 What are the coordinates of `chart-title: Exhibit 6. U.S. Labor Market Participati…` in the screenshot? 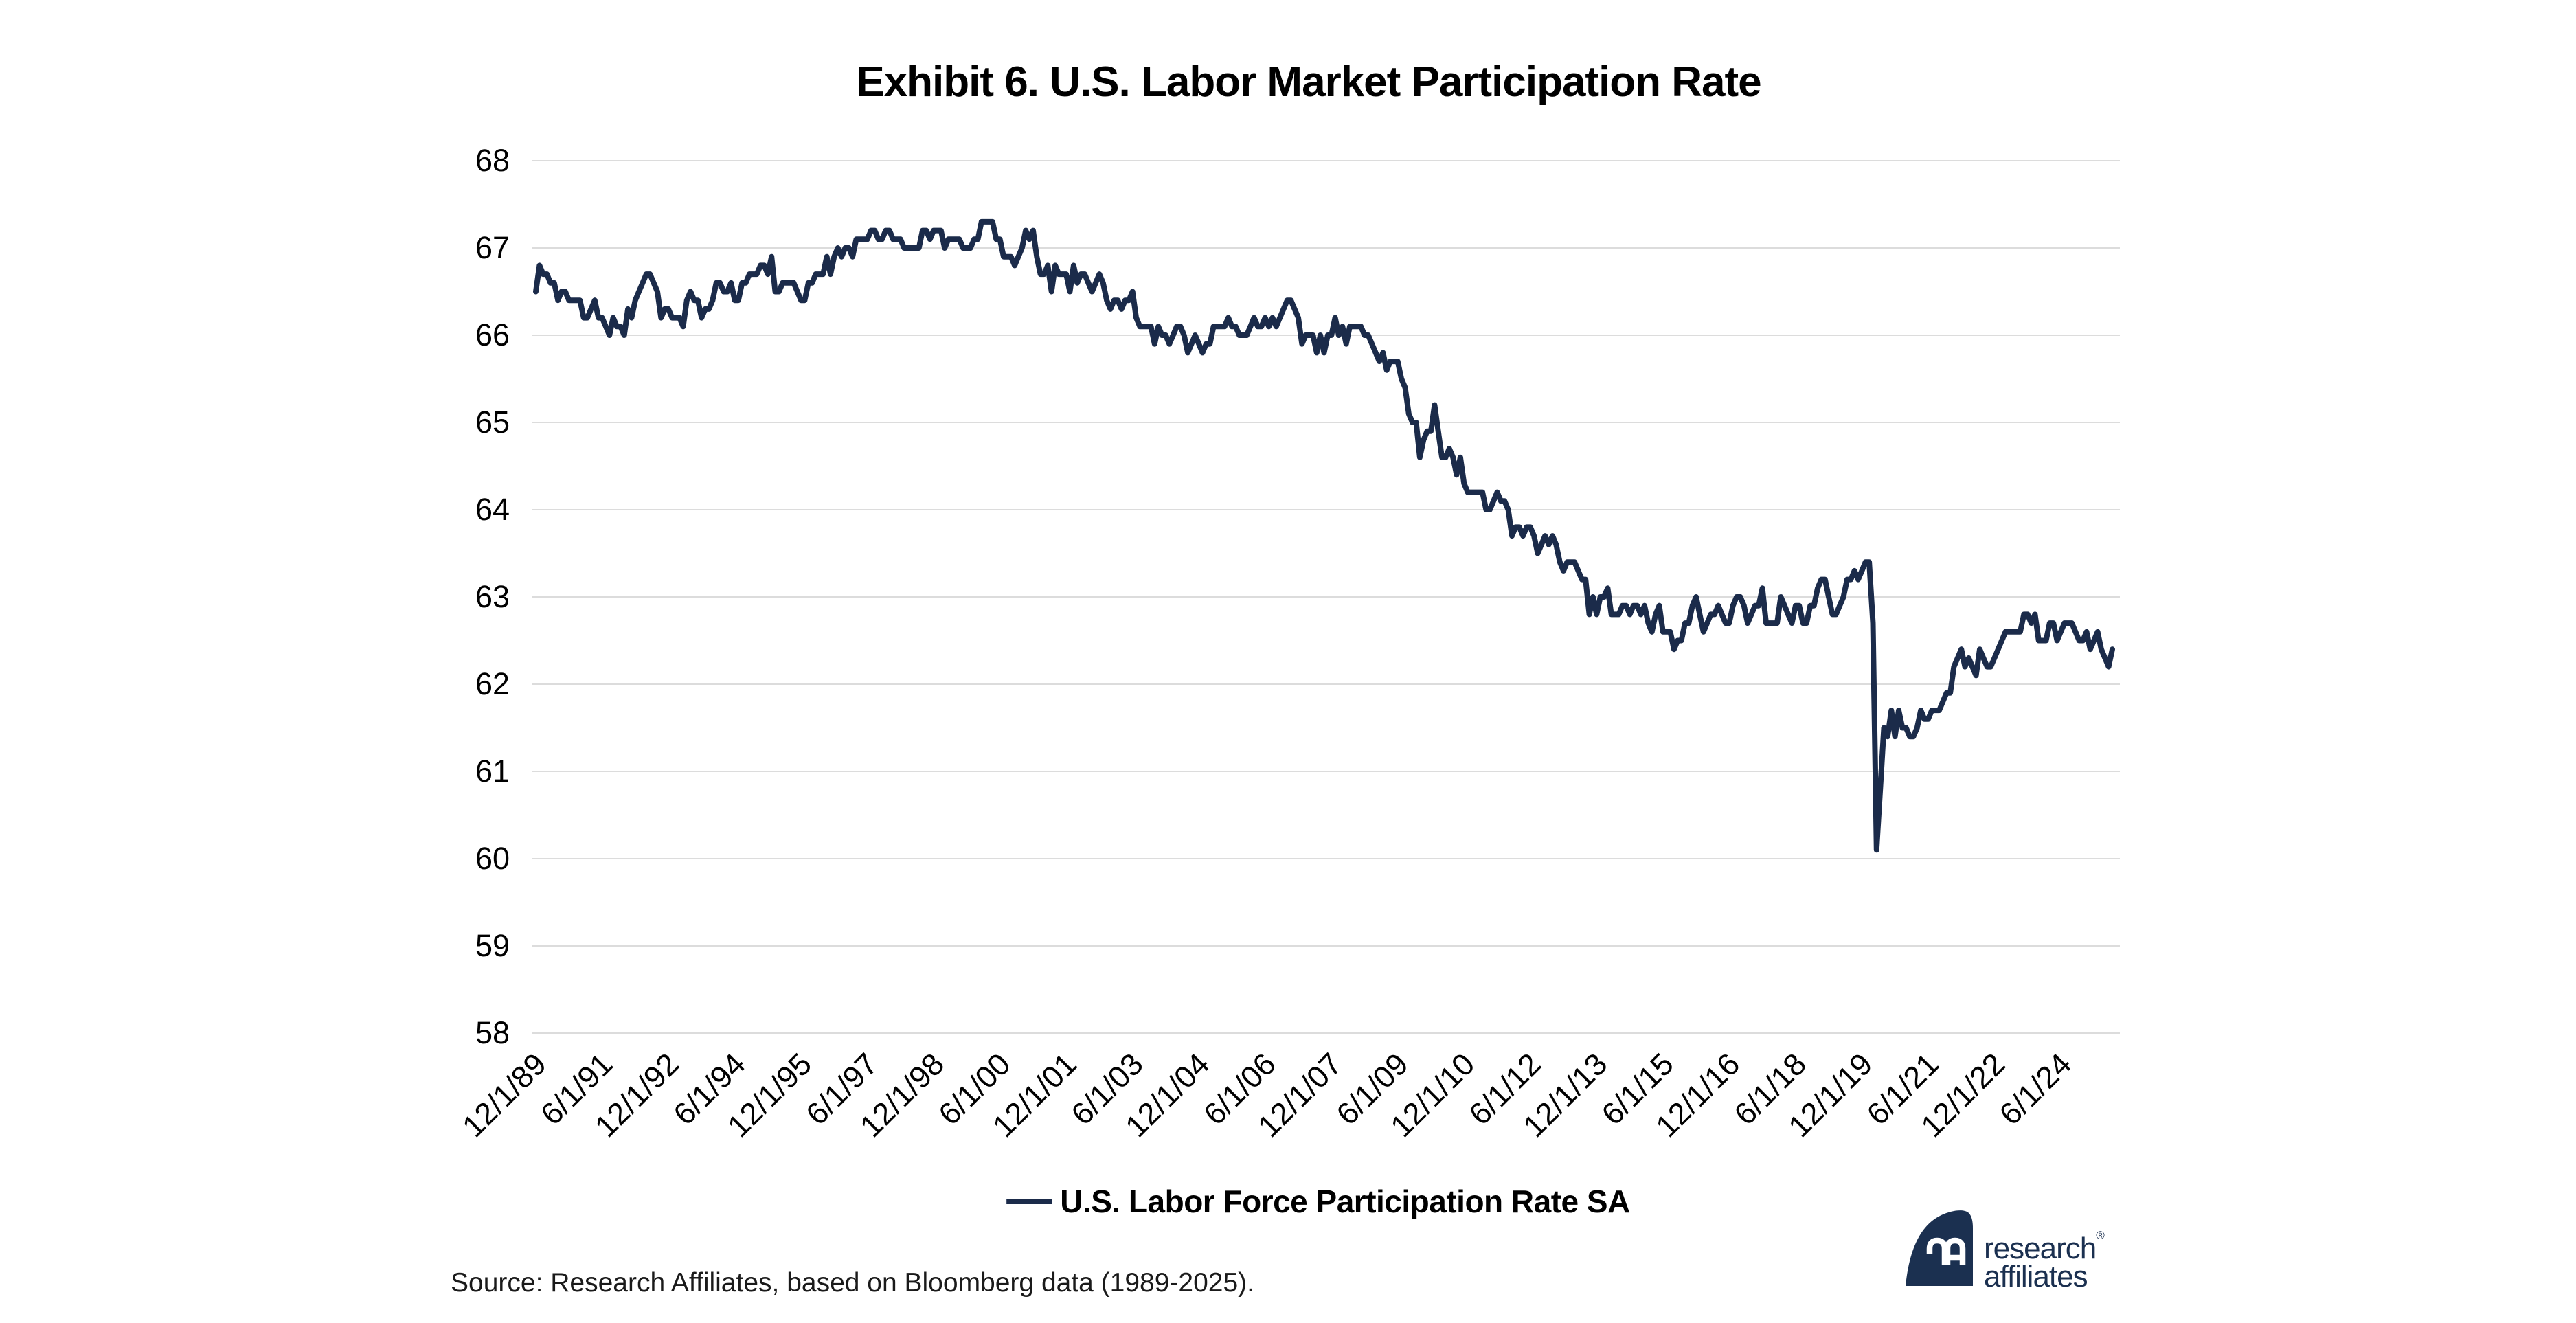 It's located at (1308, 82).